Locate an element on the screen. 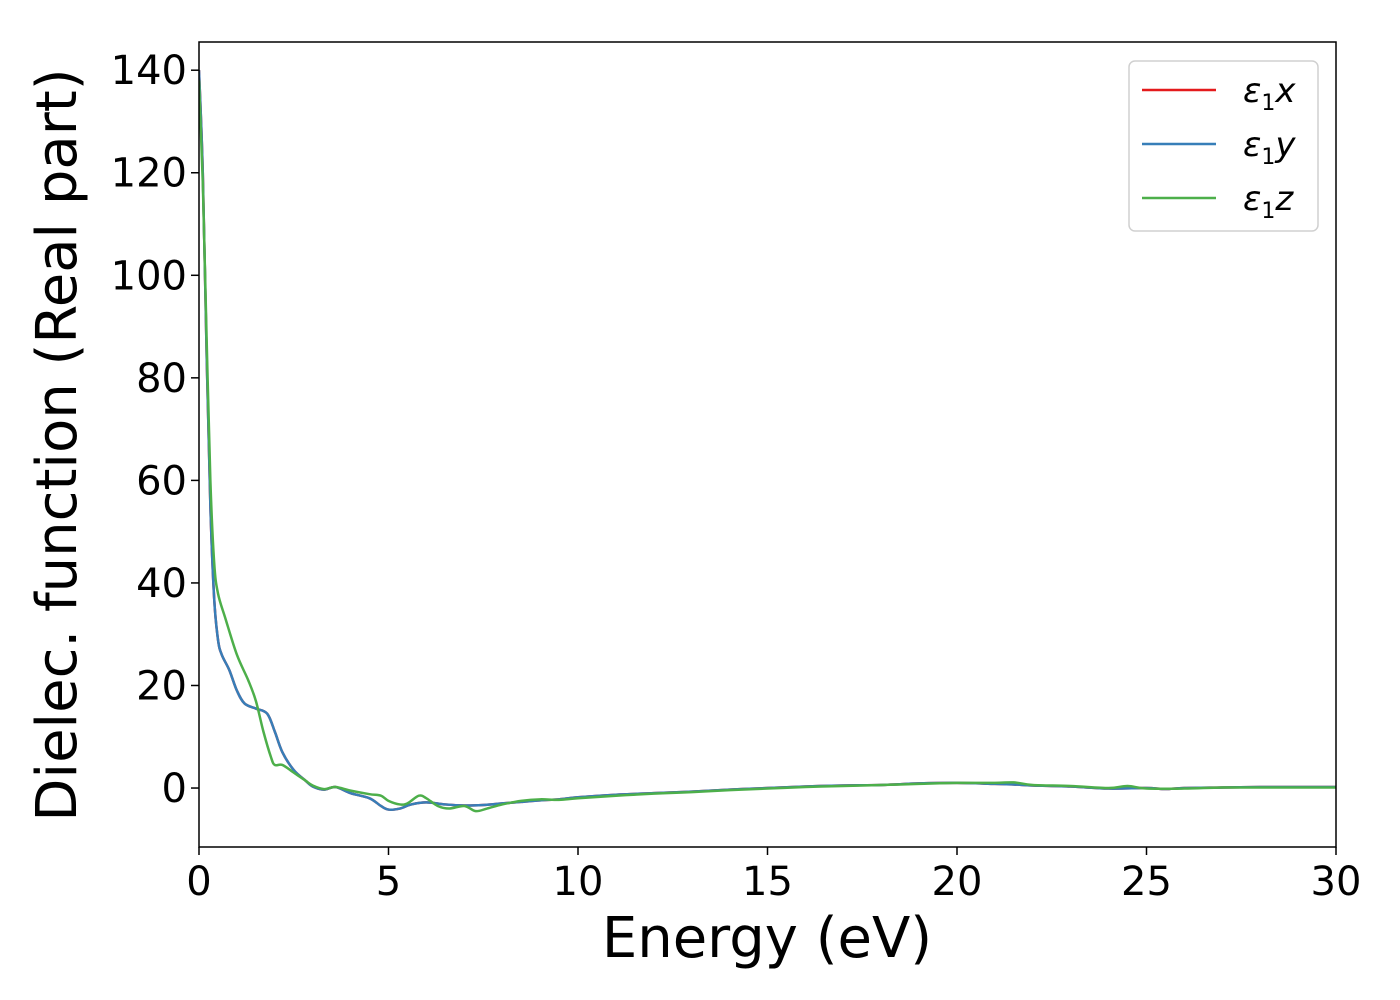 The image size is (1400, 1000). legend-box is located at coordinates (1223, 146).